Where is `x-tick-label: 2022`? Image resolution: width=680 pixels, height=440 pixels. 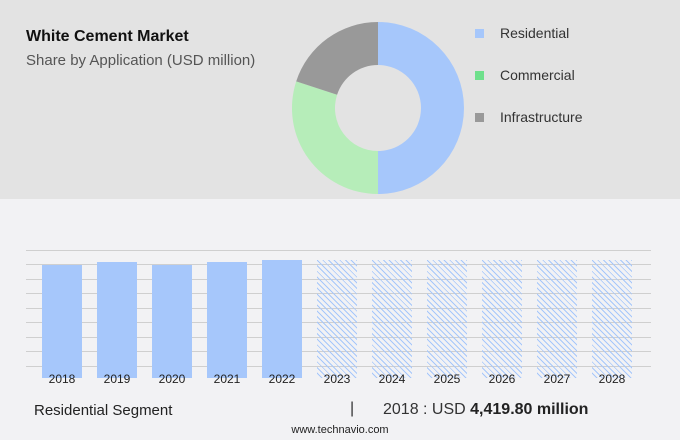 x-tick-label: 2022 is located at coordinates (282, 379).